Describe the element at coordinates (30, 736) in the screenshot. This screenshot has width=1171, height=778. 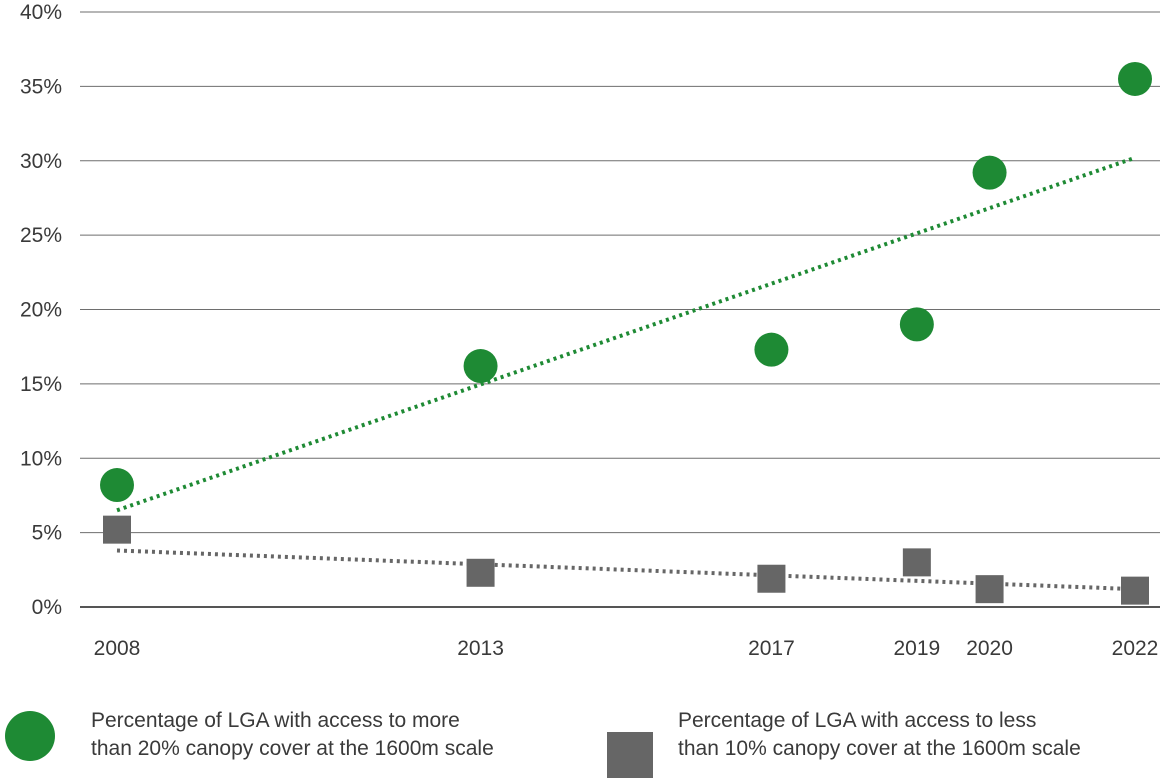
I see `legend-circle-icon` at that location.